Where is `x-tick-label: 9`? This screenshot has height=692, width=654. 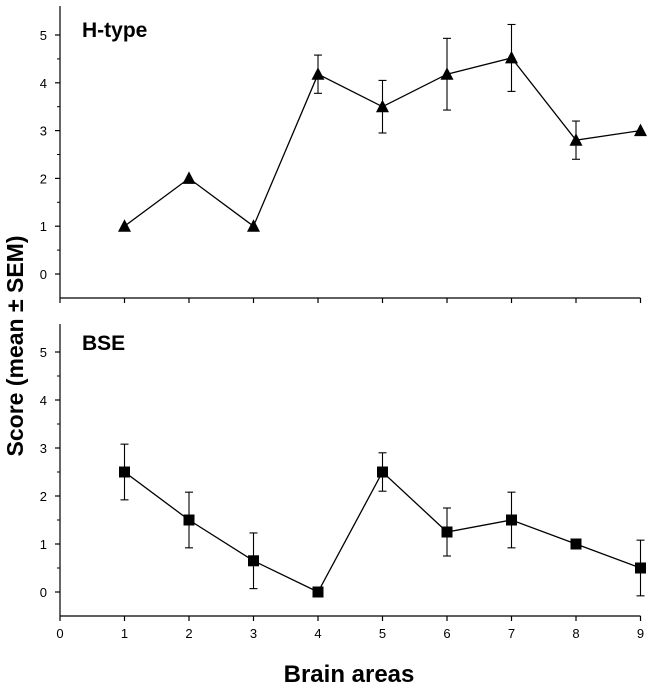 x-tick-label: 9 is located at coordinates (640, 633).